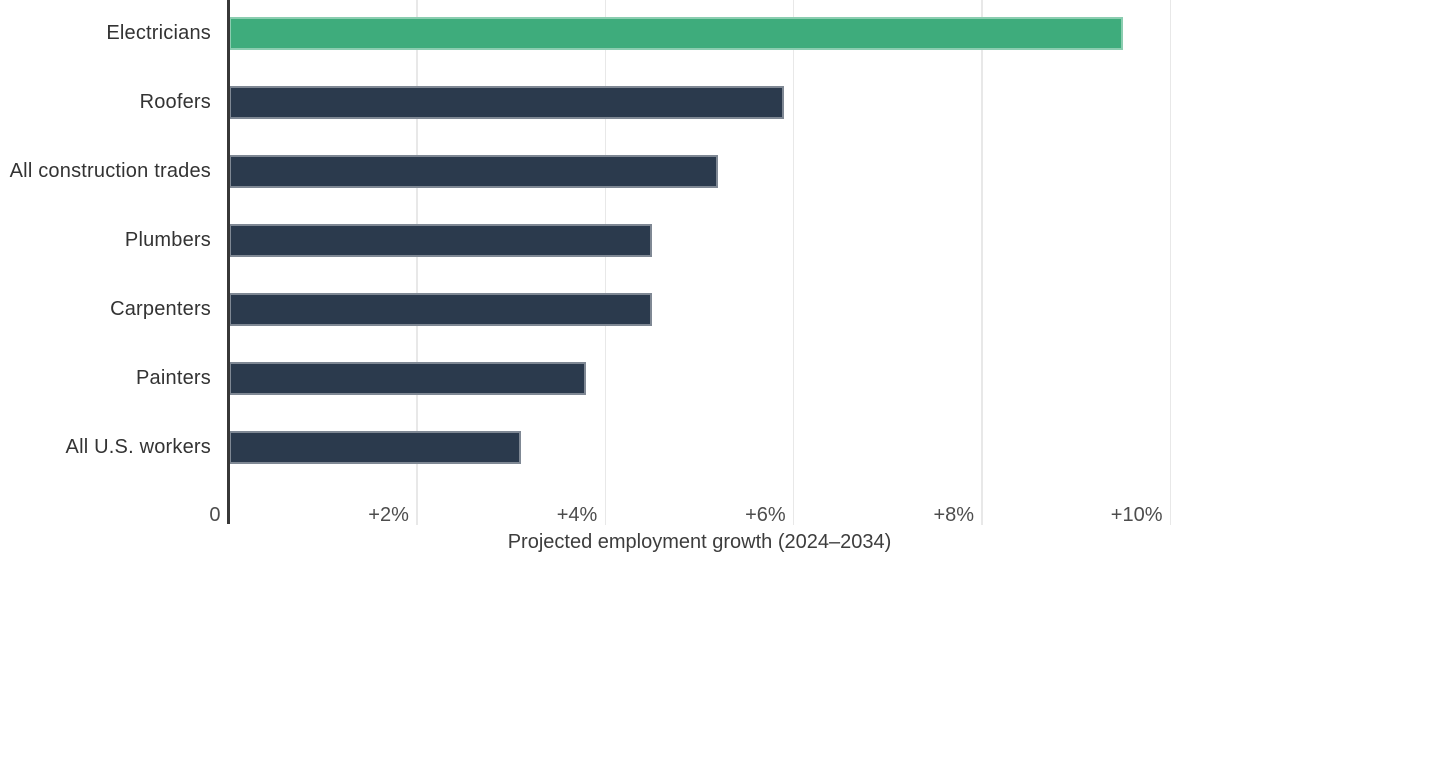 The height and width of the screenshot is (761, 1450). What do you see at coordinates (577, 515) in the screenshot?
I see `x-tick-label: +4%` at bounding box center [577, 515].